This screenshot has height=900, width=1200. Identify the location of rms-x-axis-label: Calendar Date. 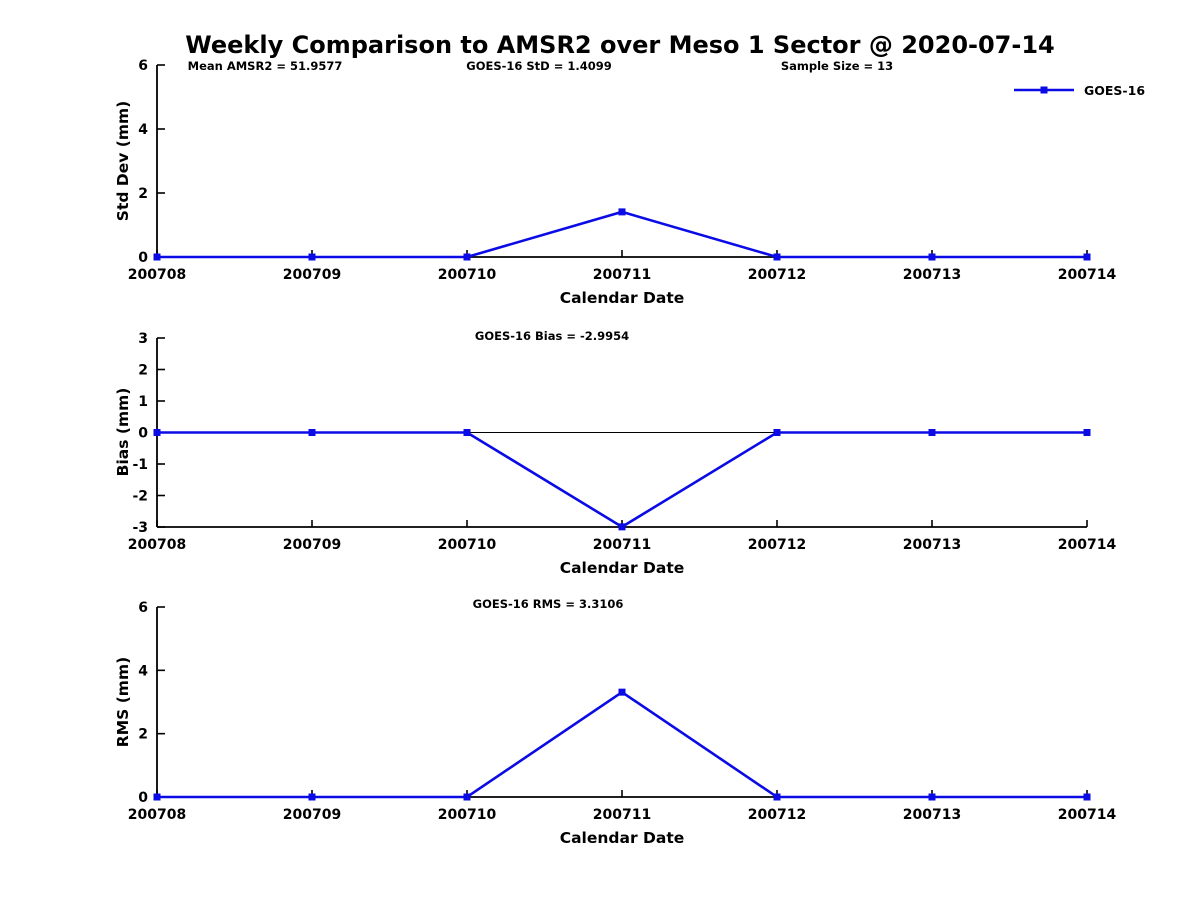
(622, 838).